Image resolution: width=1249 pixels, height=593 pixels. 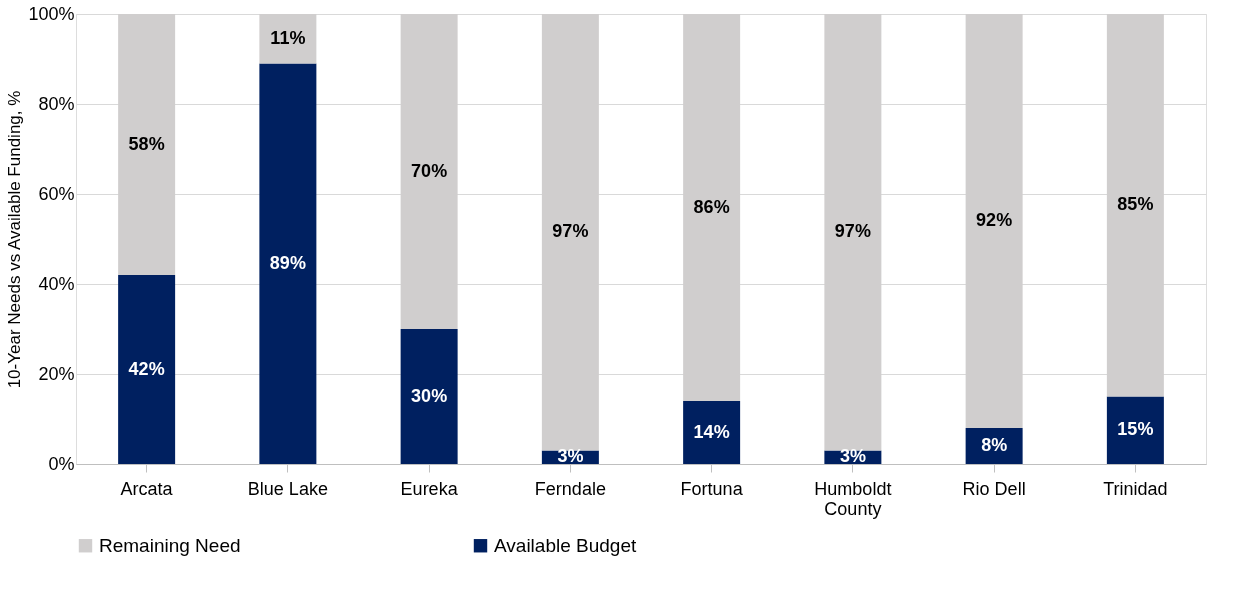 What do you see at coordinates (147, 488) in the screenshot?
I see `x-tick-label: Arcata` at bounding box center [147, 488].